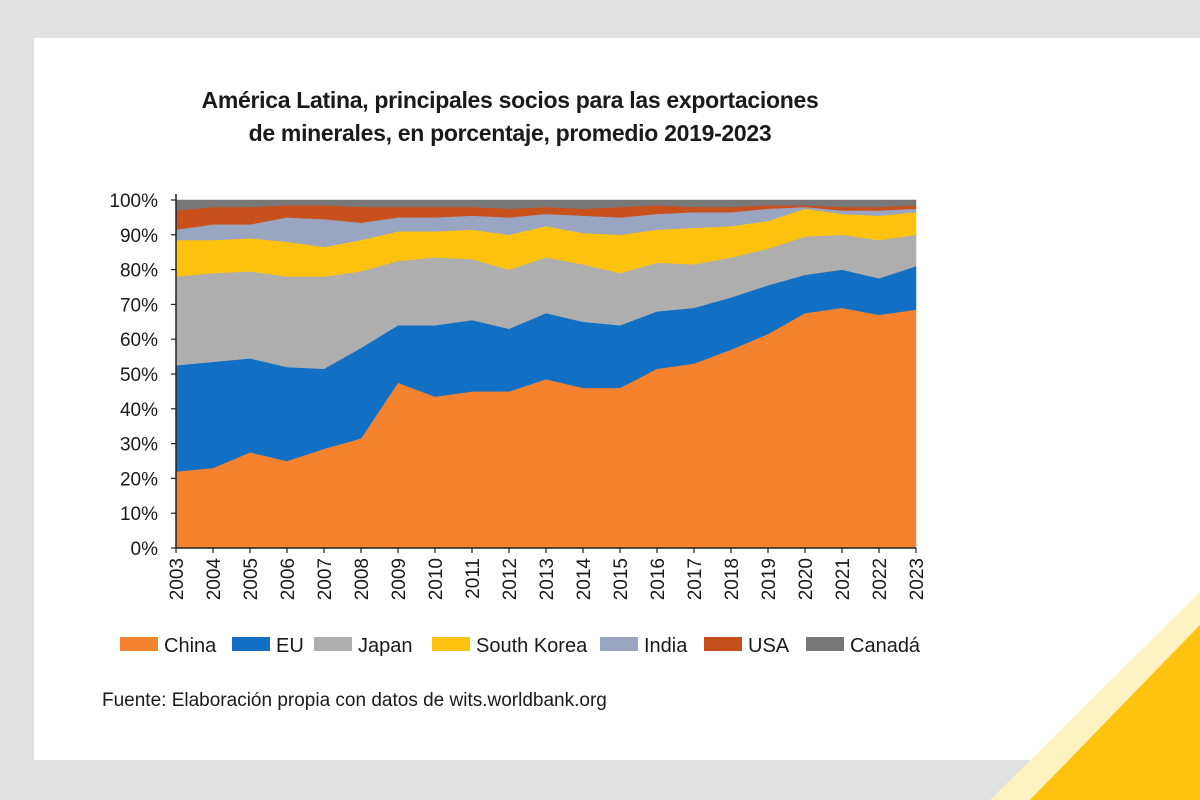 The height and width of the screenshot is (800, 1200). I want to click on y-tick-label: 100%, so click(133, 201).